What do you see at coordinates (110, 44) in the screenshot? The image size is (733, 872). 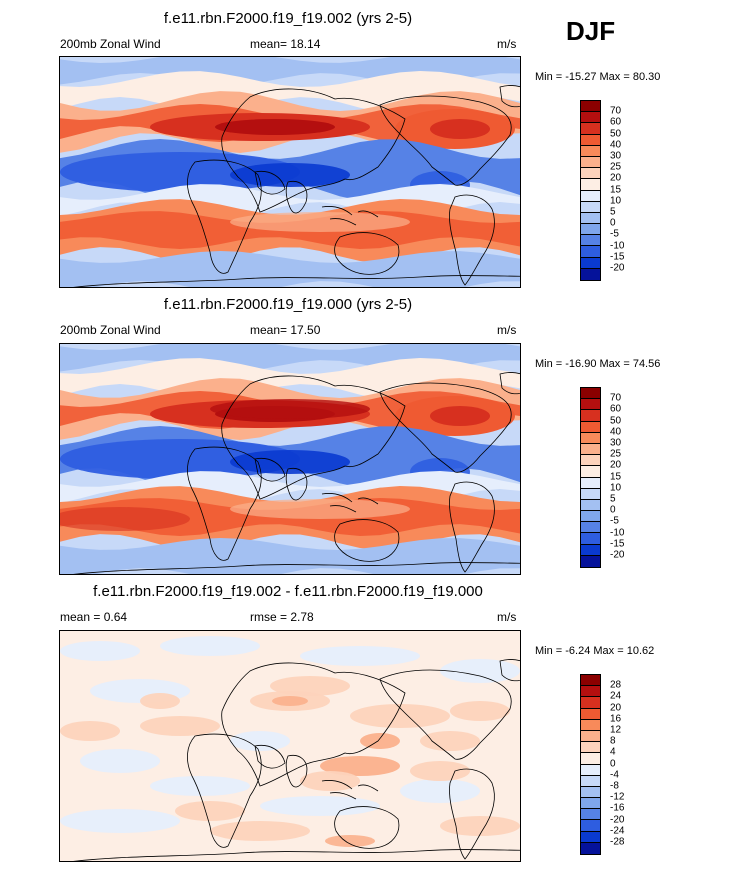 I see `panel-1-variable-label: 200mb Zonal Wind` at bounding box center [110, 44].